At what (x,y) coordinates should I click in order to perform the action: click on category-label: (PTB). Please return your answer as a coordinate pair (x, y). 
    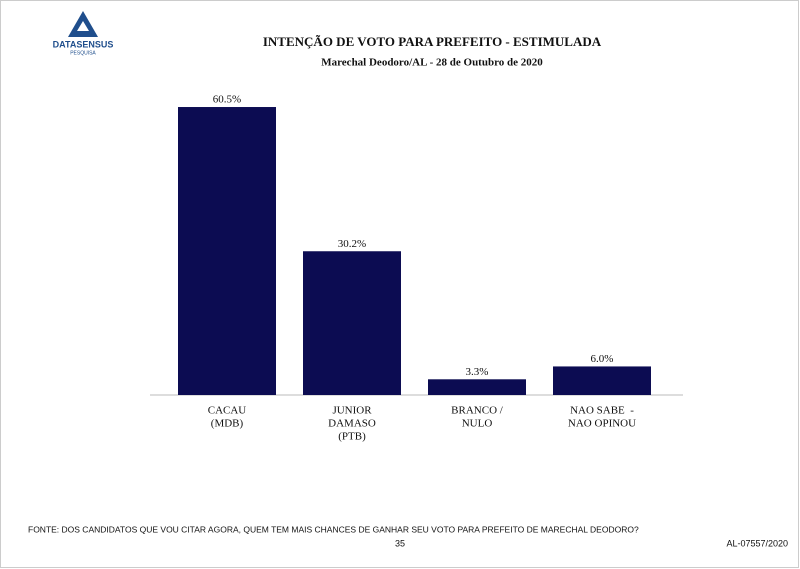
    Looking at the image, I should click on (352, 437).